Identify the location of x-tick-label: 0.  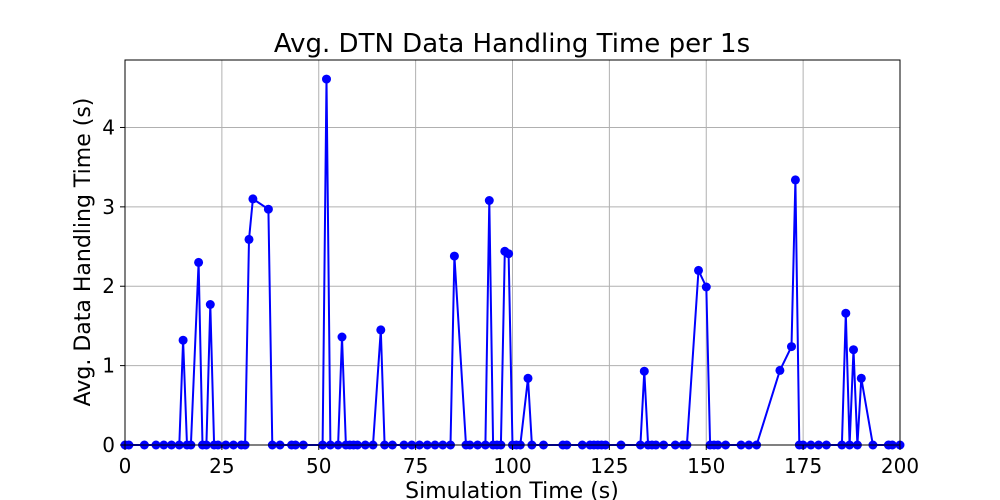
(125, 466).